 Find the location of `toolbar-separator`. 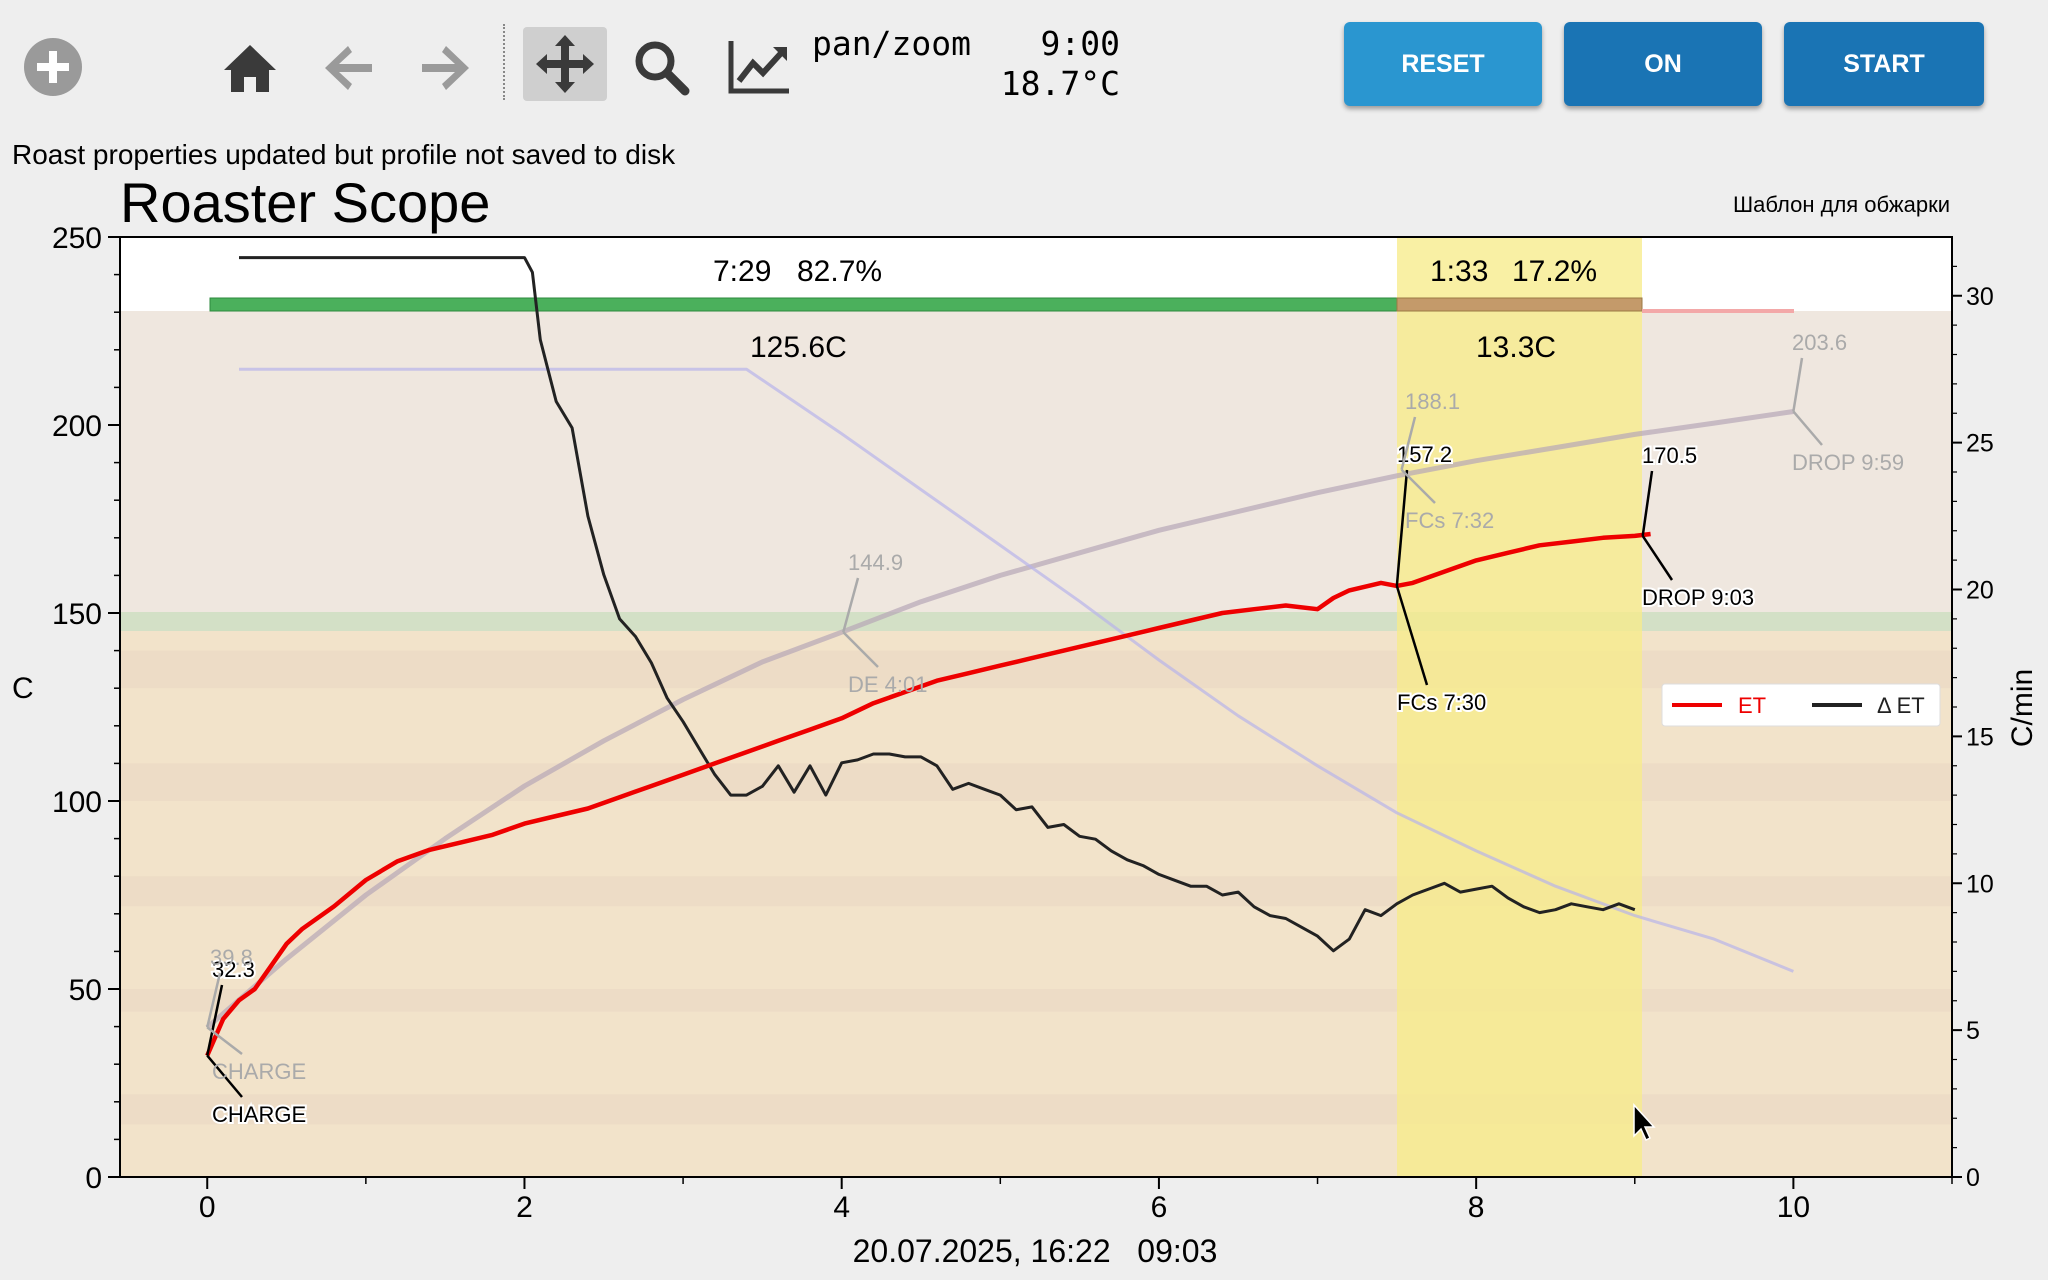

toolbar-separator is located at coordinates (504, 62).